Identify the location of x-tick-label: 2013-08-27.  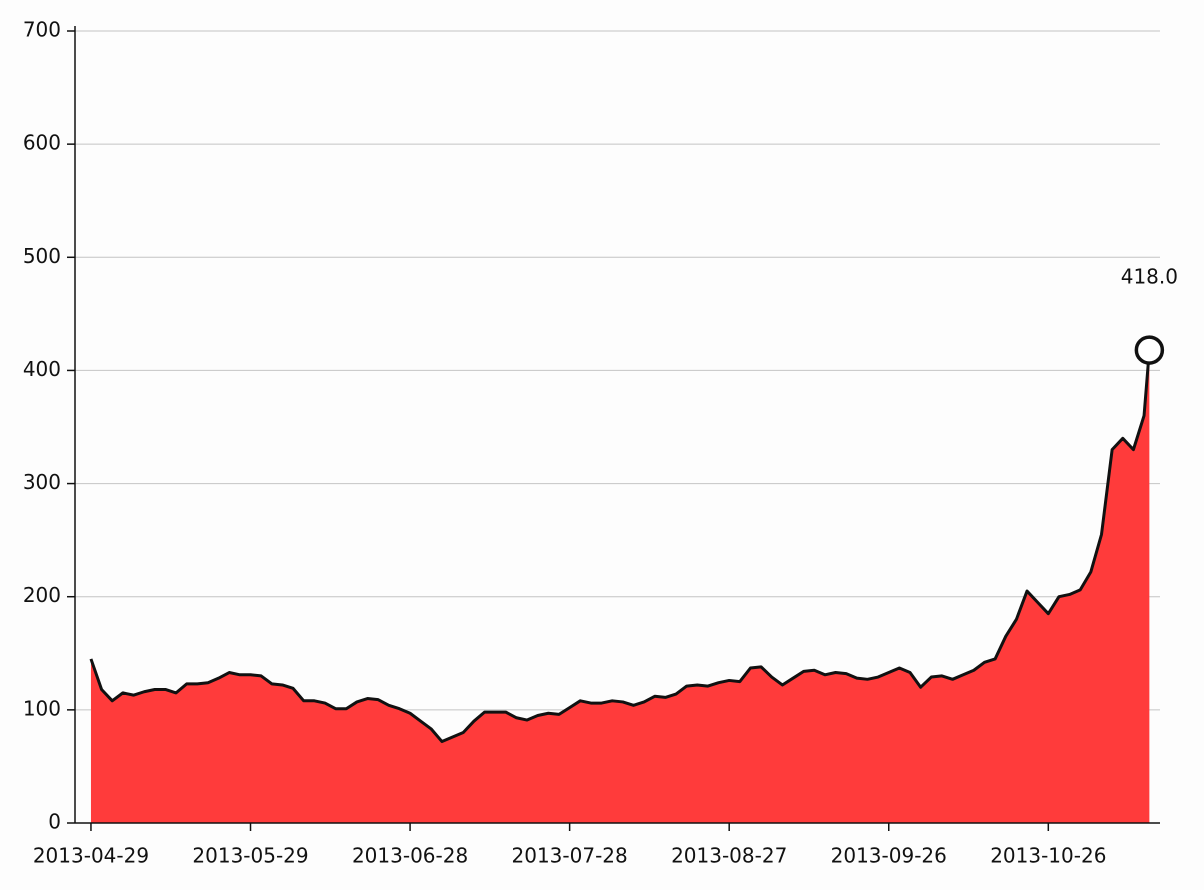
(729, 856).